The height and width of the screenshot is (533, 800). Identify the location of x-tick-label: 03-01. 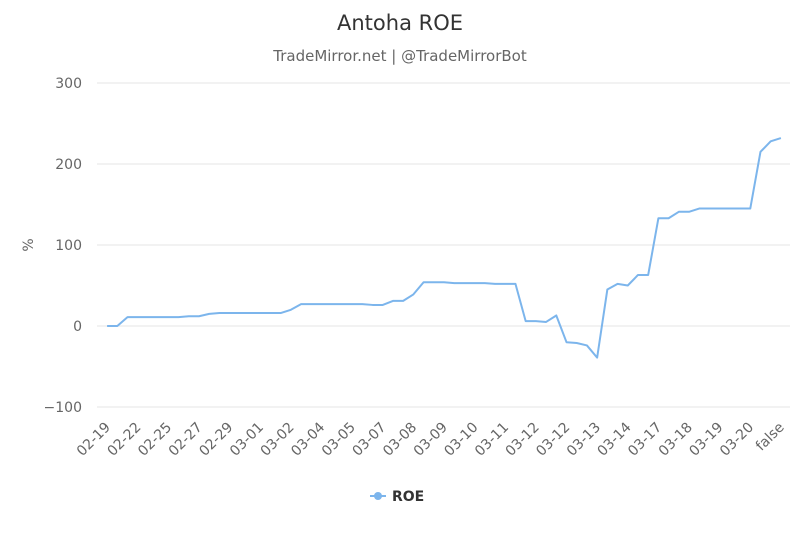
(247, 440).